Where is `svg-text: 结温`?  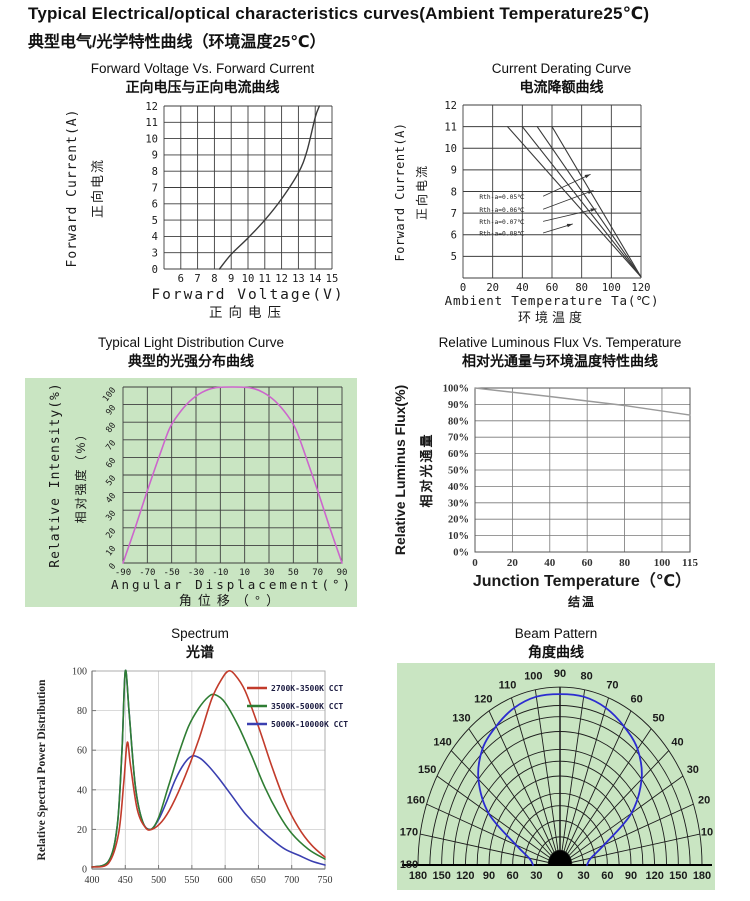 svg-text: 结温 is located at coordinates (582, 601).